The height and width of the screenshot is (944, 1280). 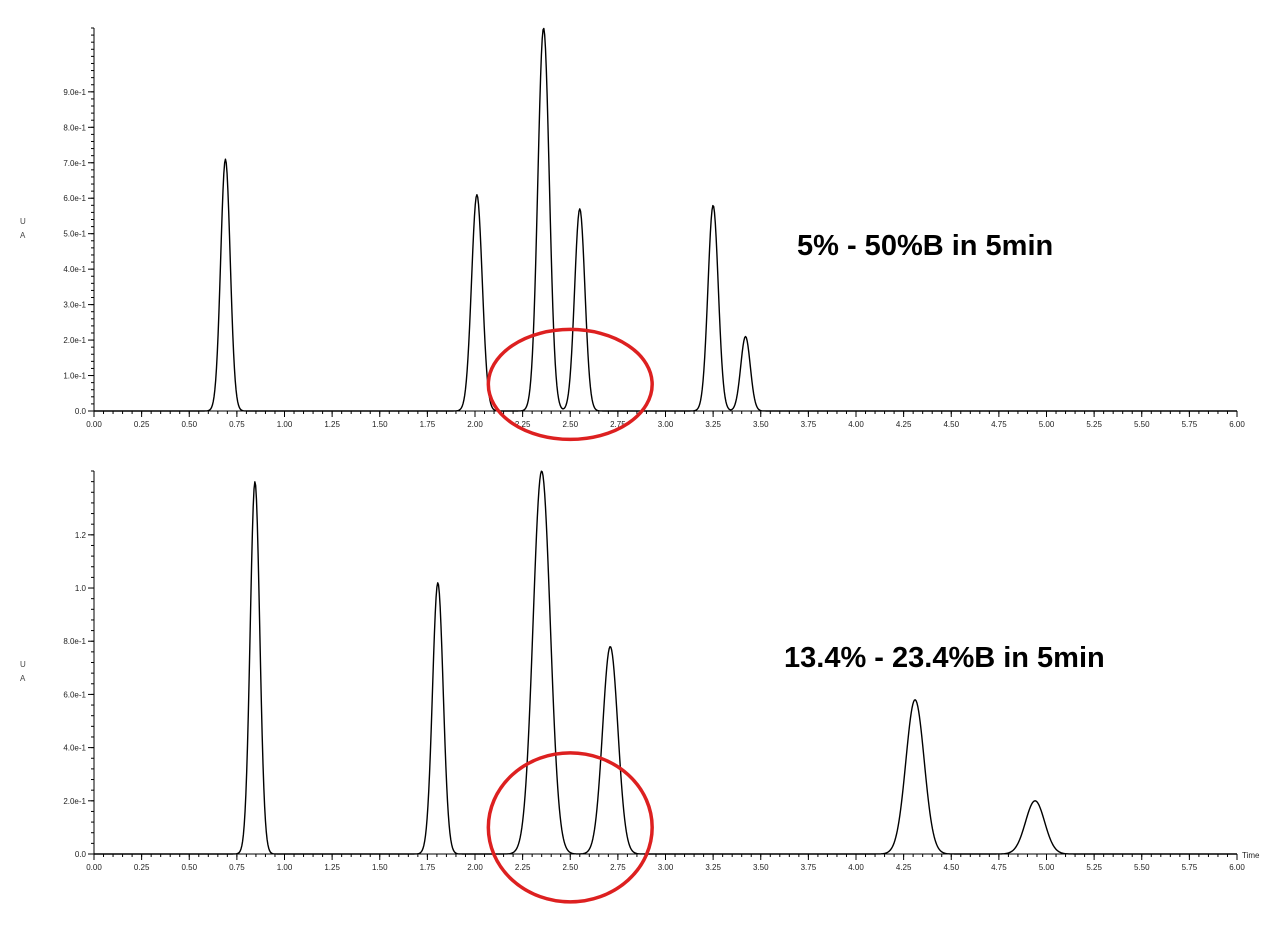 I want to click on bottom-x-tick-label: 0.50, so click(x=189, y=867).